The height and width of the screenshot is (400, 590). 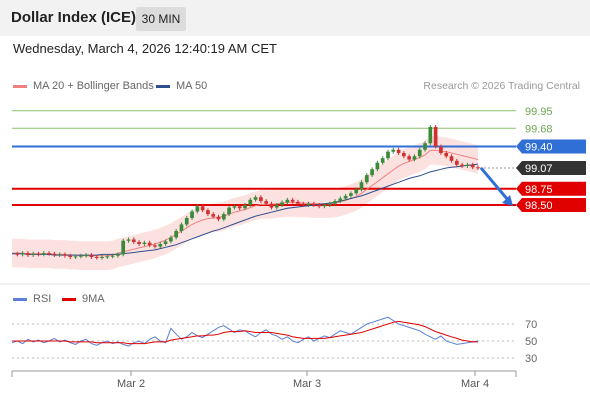 I want to click on x-tick-label: Mar 3, so click(x=307, y=384).